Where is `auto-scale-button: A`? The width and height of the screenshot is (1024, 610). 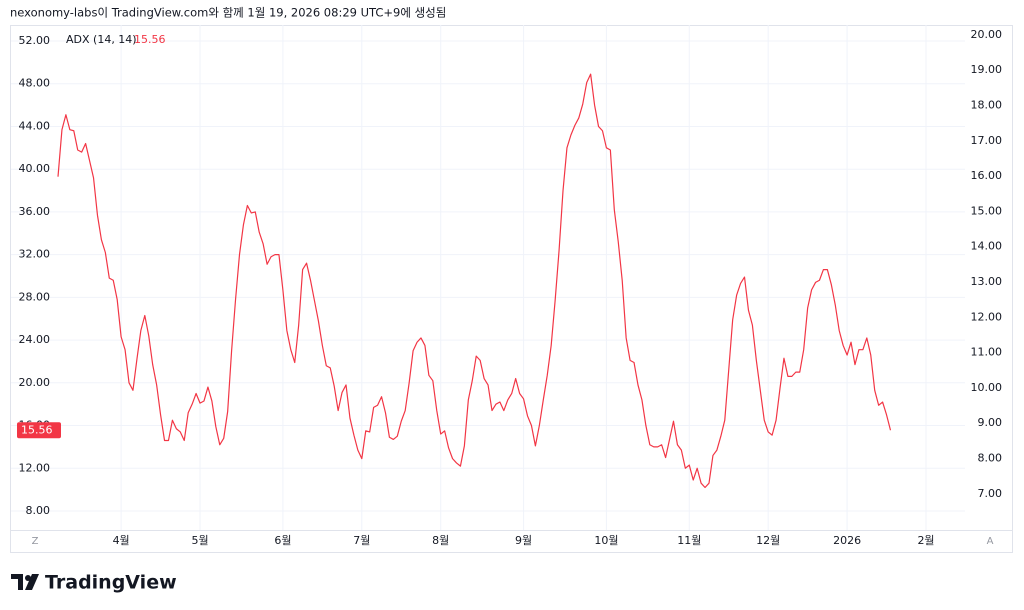
auto-scale-button: A is located at coordinates (990, 541).